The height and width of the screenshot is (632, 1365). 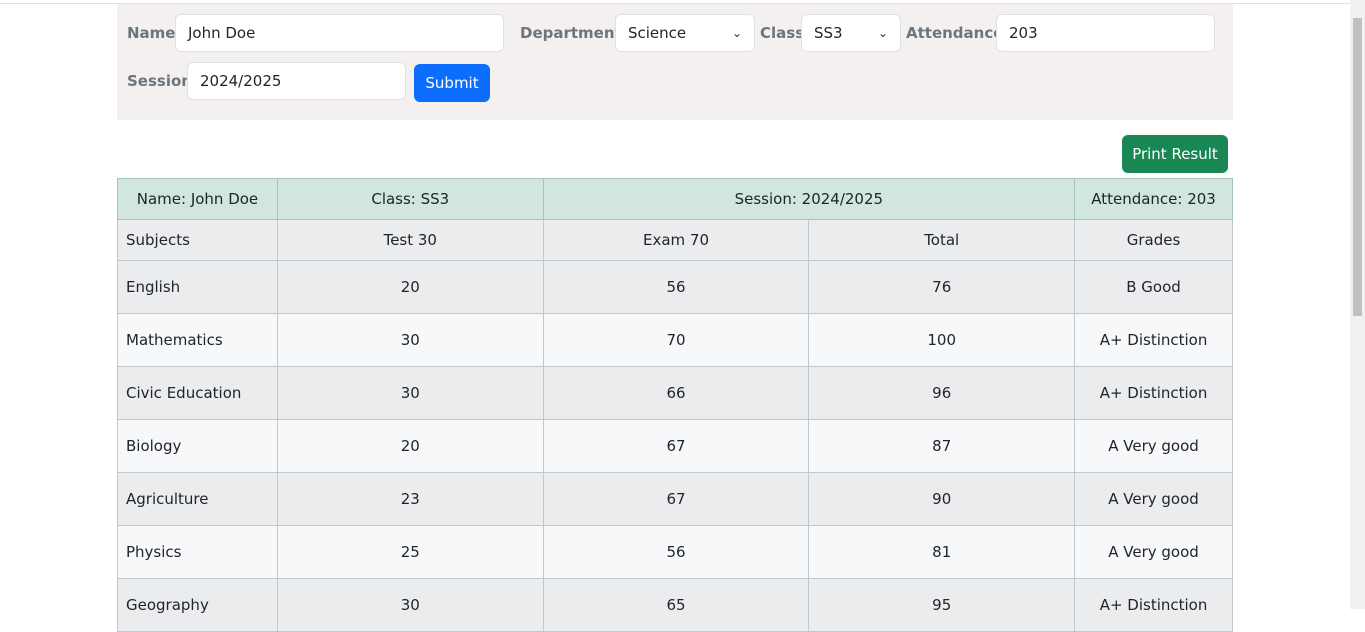 What do you see at coordinates (942, 287) in the screenshot?
I see `total-cell: 76` at bounding box center [942, 287].